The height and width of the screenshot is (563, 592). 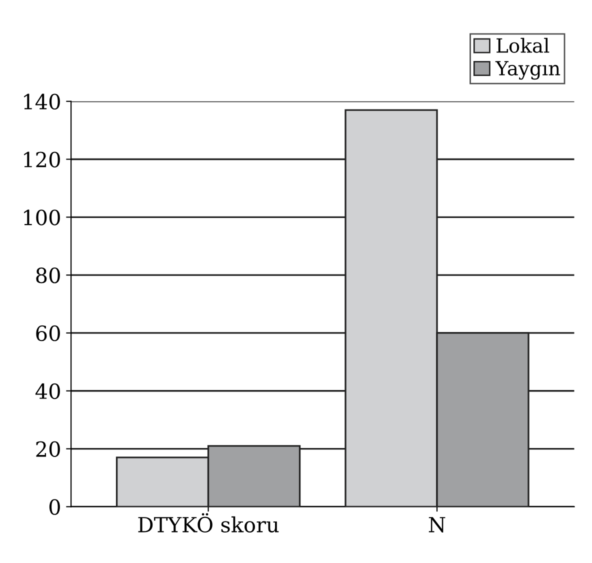 I want to click on y-tick-label: 100, so click(x=42, y=218).